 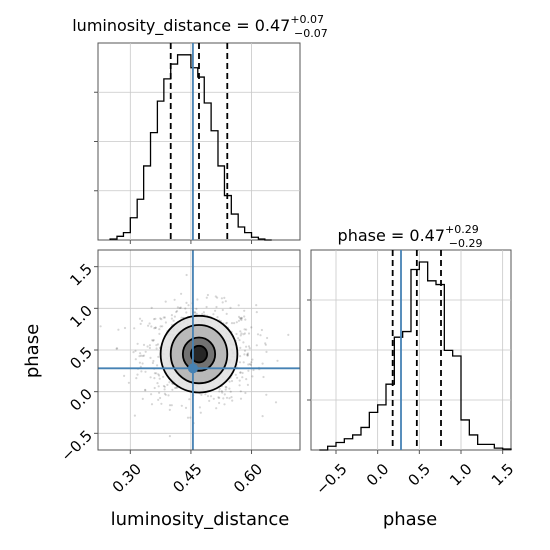 I want to click on phase-title-median: 0.47, so click(x=427, y=235).